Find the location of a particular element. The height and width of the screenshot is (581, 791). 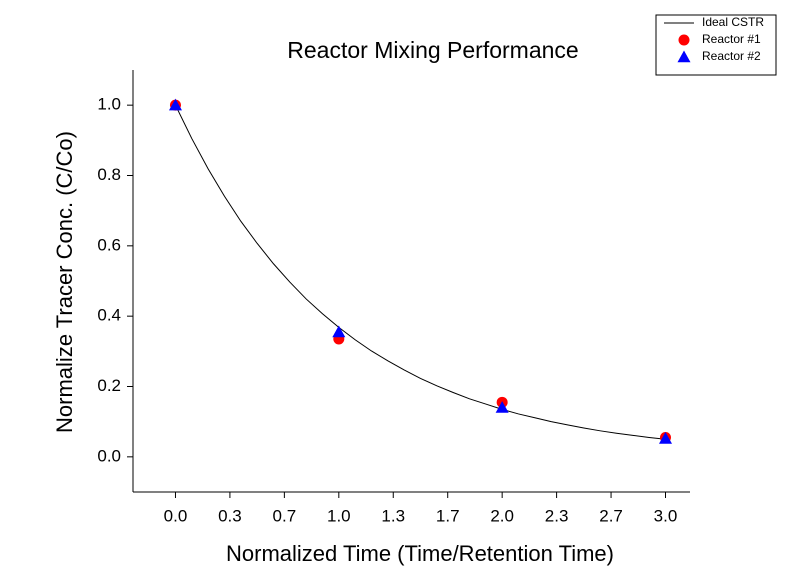

x-tick-label: 2.0 is located at coordinates (502, 515).